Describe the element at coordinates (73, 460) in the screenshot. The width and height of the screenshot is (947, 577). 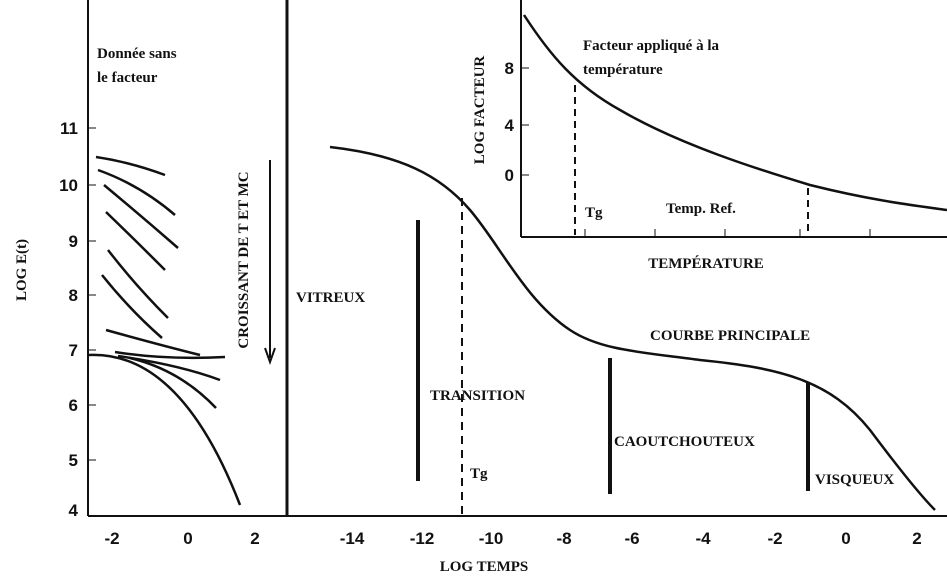
I see `y-tick-label: 5` at that location.